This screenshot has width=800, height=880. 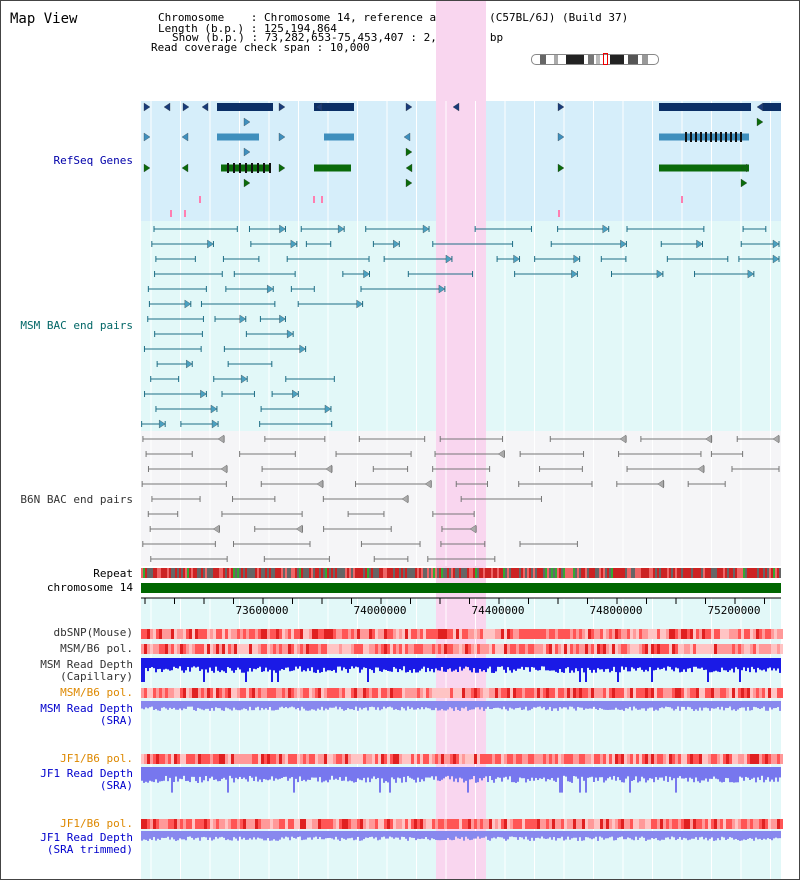 I want to click on track-label-b6n-bac: B6N BAC end pairs, so click(x=76, y=500).